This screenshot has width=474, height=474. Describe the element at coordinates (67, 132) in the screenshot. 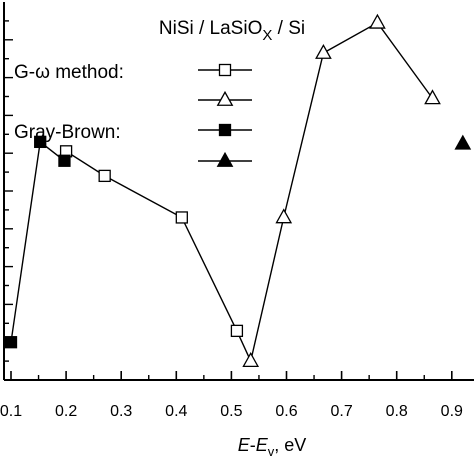

I see `legend-label-gray-brown: Gray-Brown:` at that location.